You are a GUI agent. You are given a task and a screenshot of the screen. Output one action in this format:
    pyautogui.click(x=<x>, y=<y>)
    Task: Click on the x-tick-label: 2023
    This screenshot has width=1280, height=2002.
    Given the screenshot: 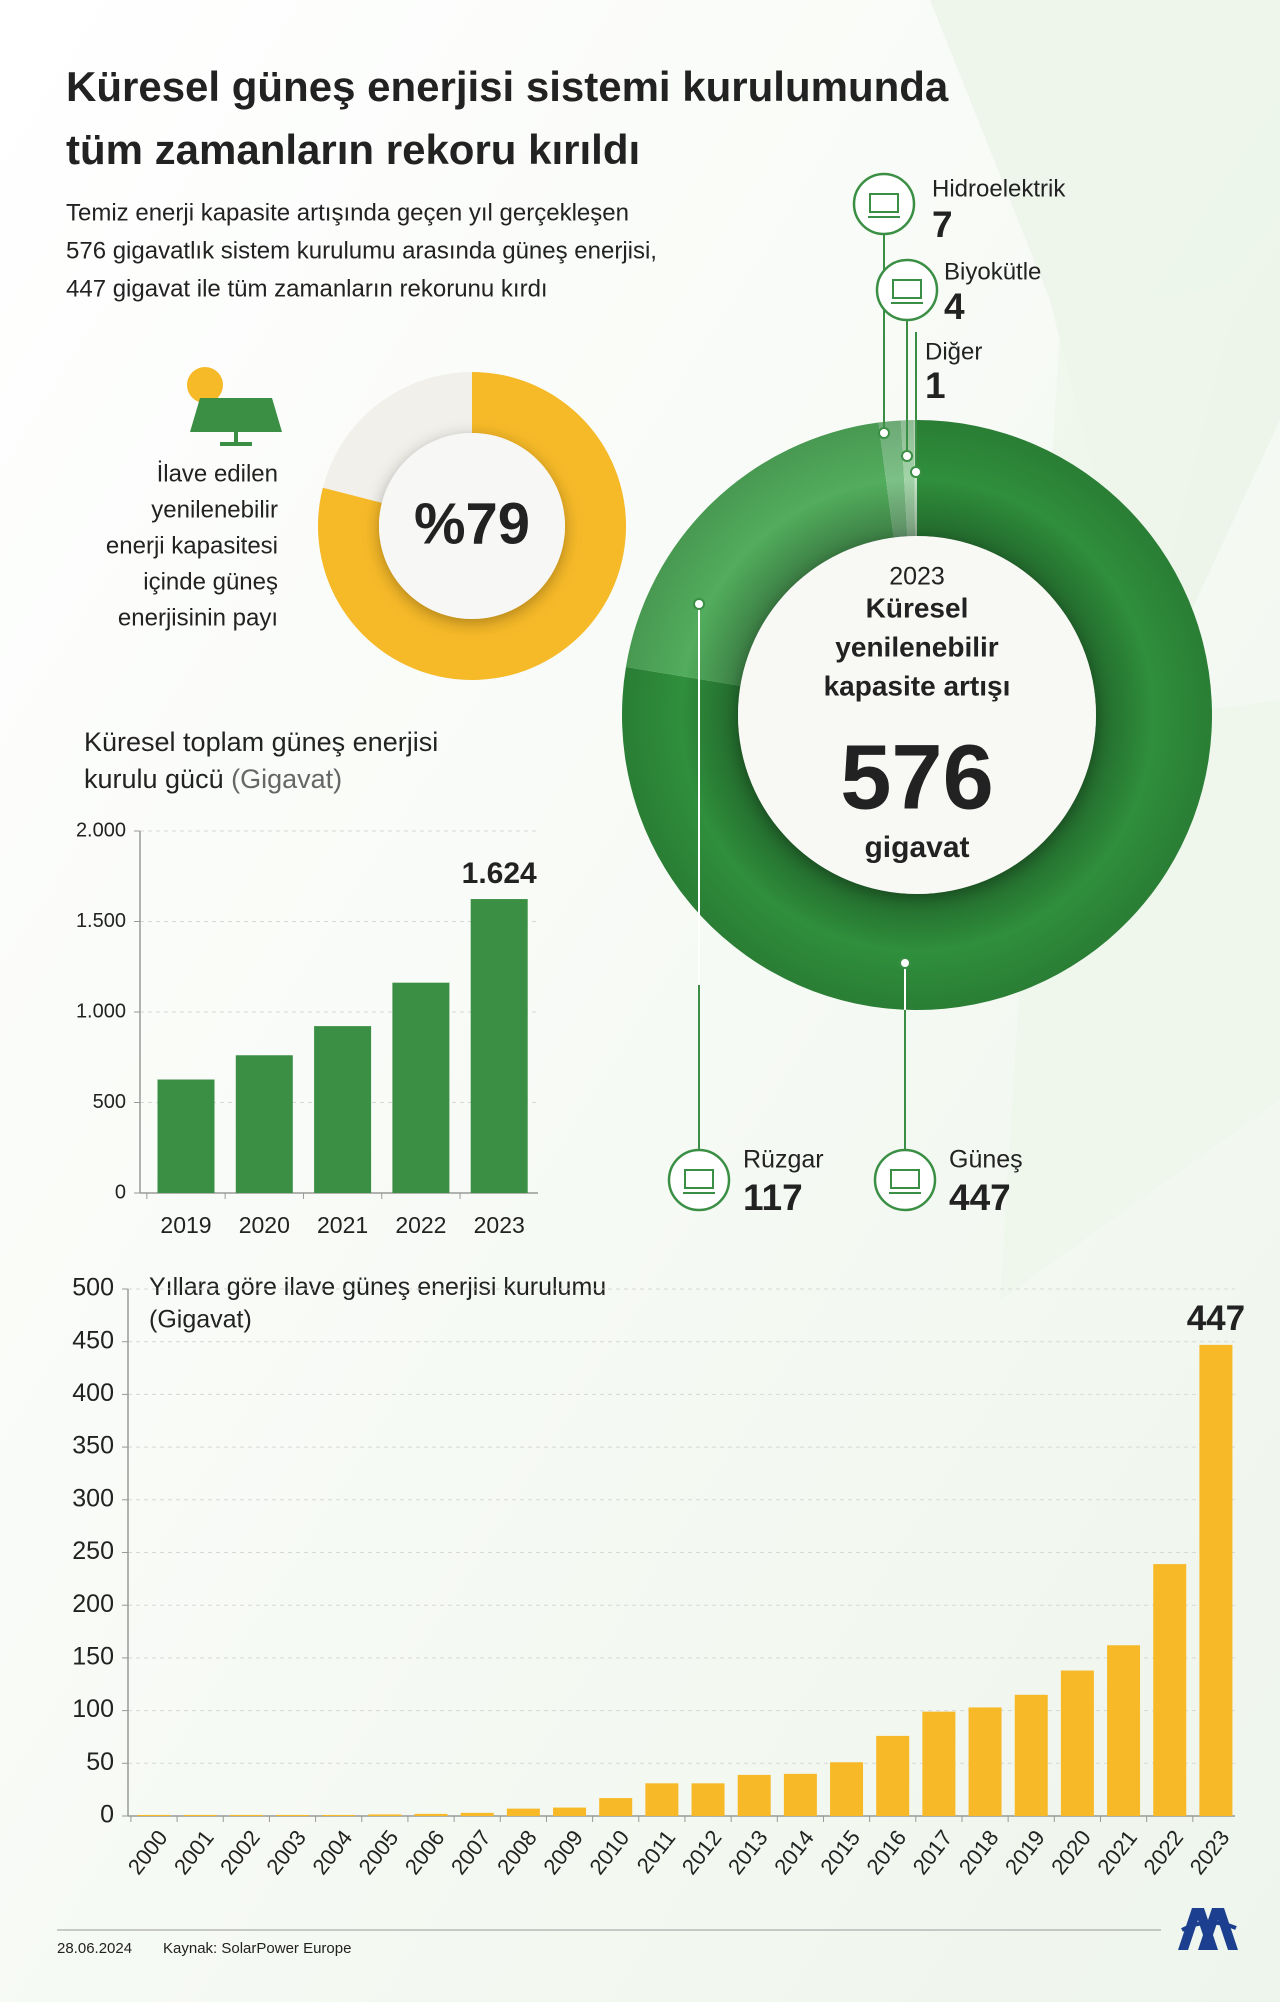 What is the action you would take?
    pyautogui.click(x=499, y=1225)
    